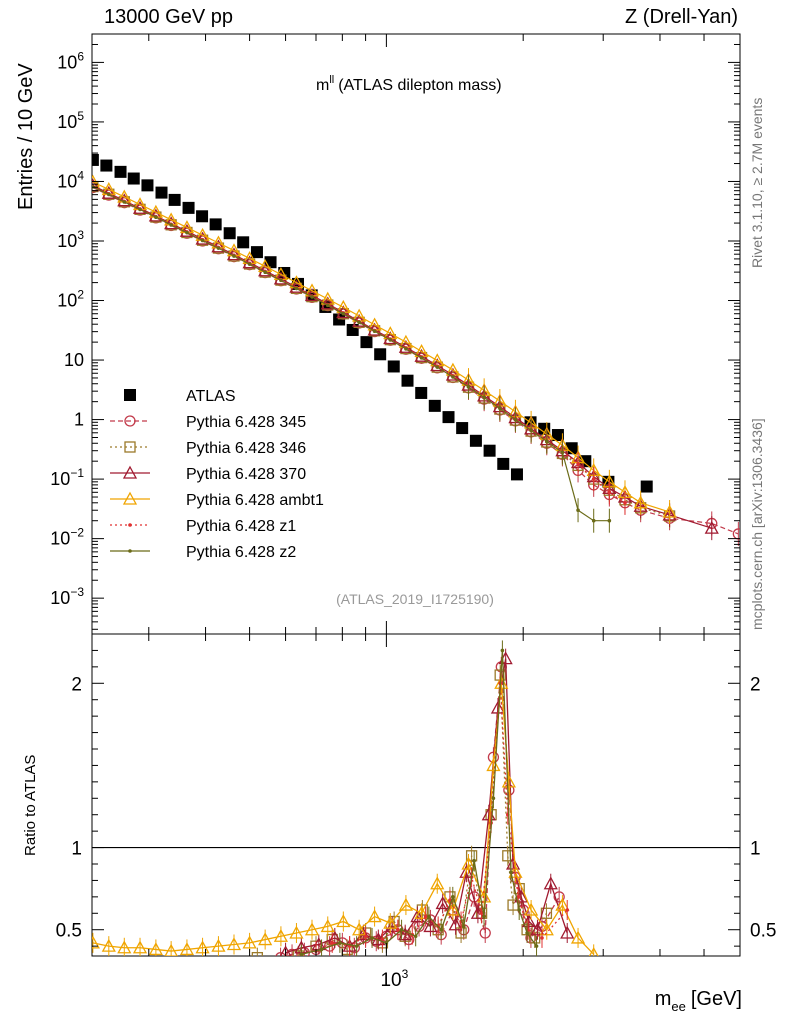 The width and height of the screenshot is (786, 1024). Describe the element at coordinates (409, 84) in the screenshot. I see `chart-title: mll (ATLAS dilepton mass)` at that location.